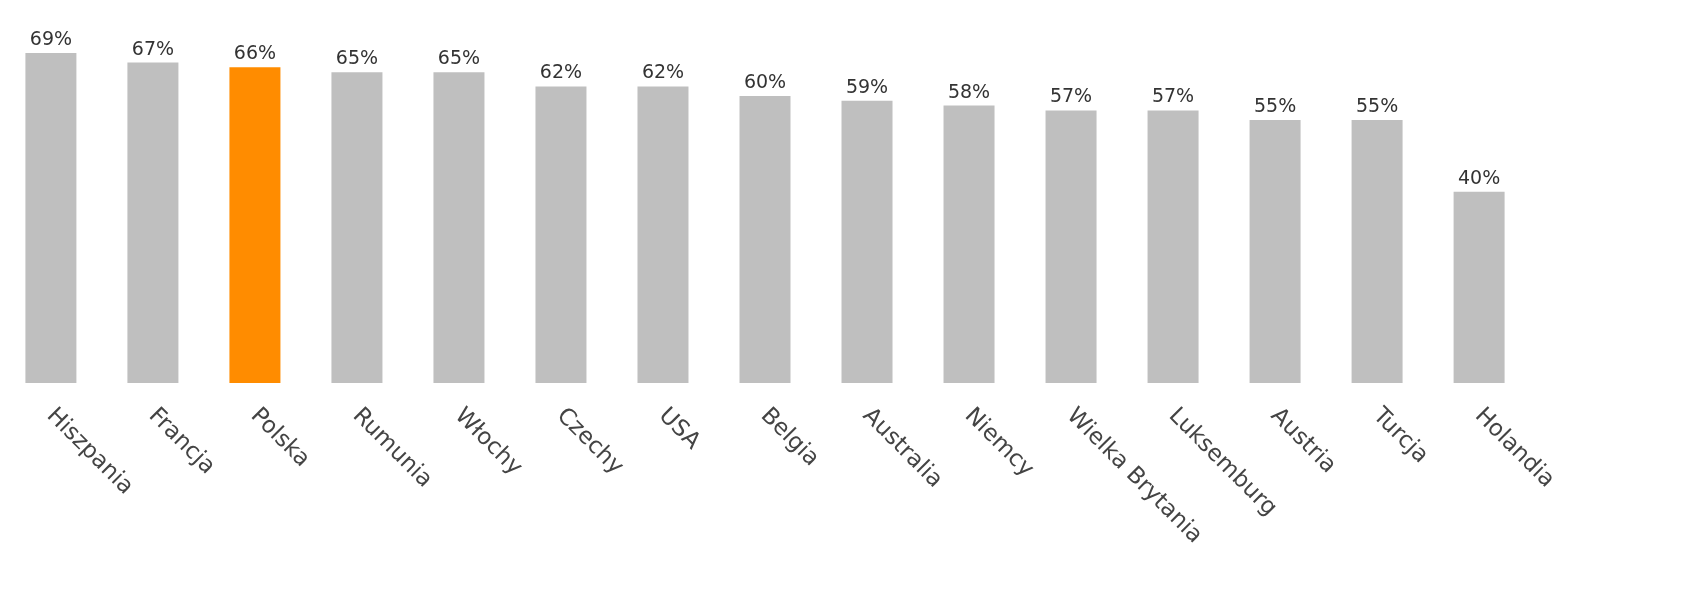 The image size is (1686, 591). What do you see at coordinates (153, 47) in the screenshot?
I see `data-label: 67%` at bounding box center [153, 47].